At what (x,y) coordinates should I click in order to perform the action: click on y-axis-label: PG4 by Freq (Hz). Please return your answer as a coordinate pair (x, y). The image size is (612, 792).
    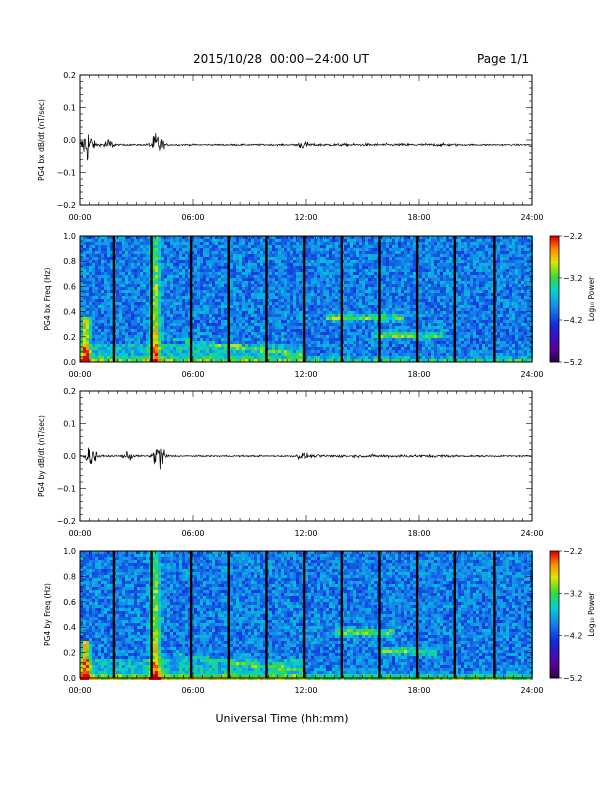
    Looking at the image, I should click on (47, 614).